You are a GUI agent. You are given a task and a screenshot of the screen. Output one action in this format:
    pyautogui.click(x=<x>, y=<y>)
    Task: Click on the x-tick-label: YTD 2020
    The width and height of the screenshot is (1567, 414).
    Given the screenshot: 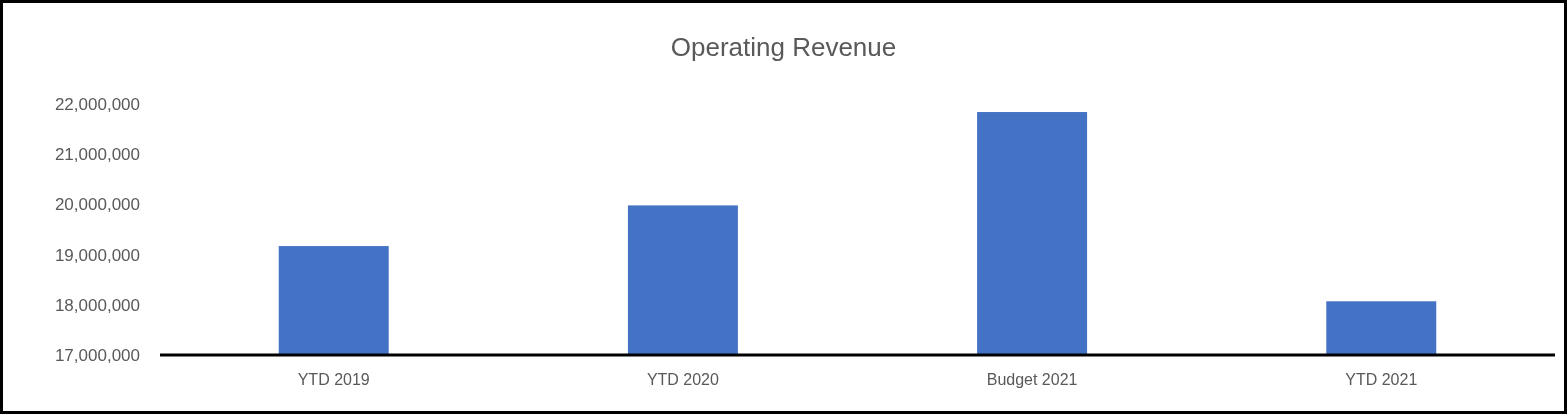 What is the action you would take?
    pyautogui.click(x=683, y=379)
    